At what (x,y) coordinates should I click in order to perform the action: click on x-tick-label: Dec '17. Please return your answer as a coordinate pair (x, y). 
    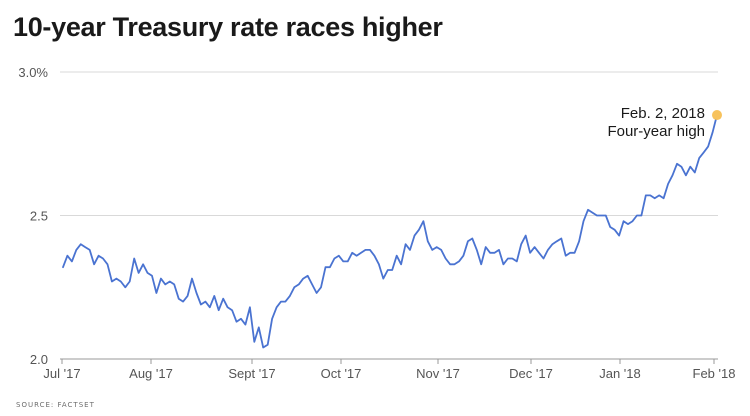
    Looking at the image, I should click on (531, 373).